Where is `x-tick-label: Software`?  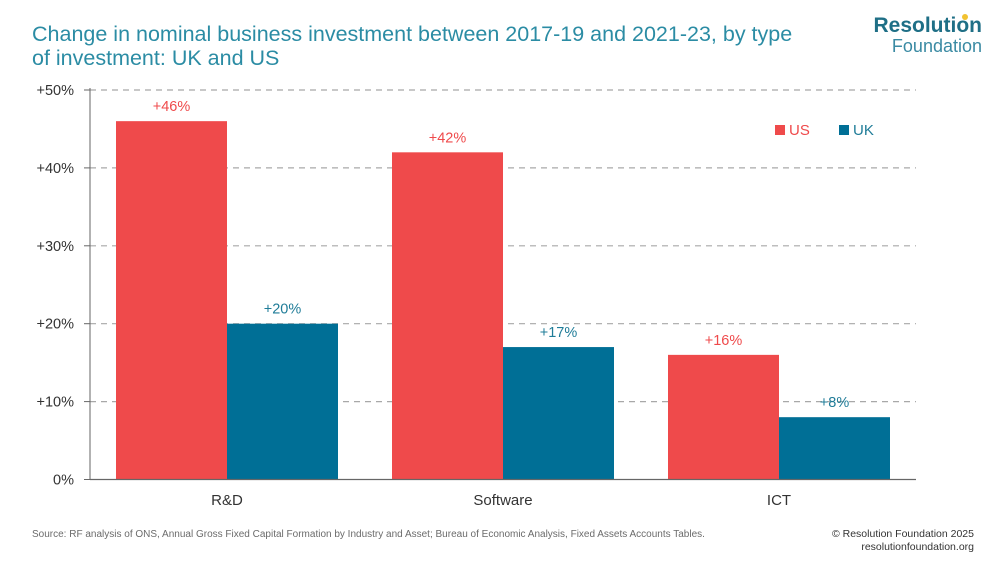 x-tick-label: Software is located at coordinates (502, 500).